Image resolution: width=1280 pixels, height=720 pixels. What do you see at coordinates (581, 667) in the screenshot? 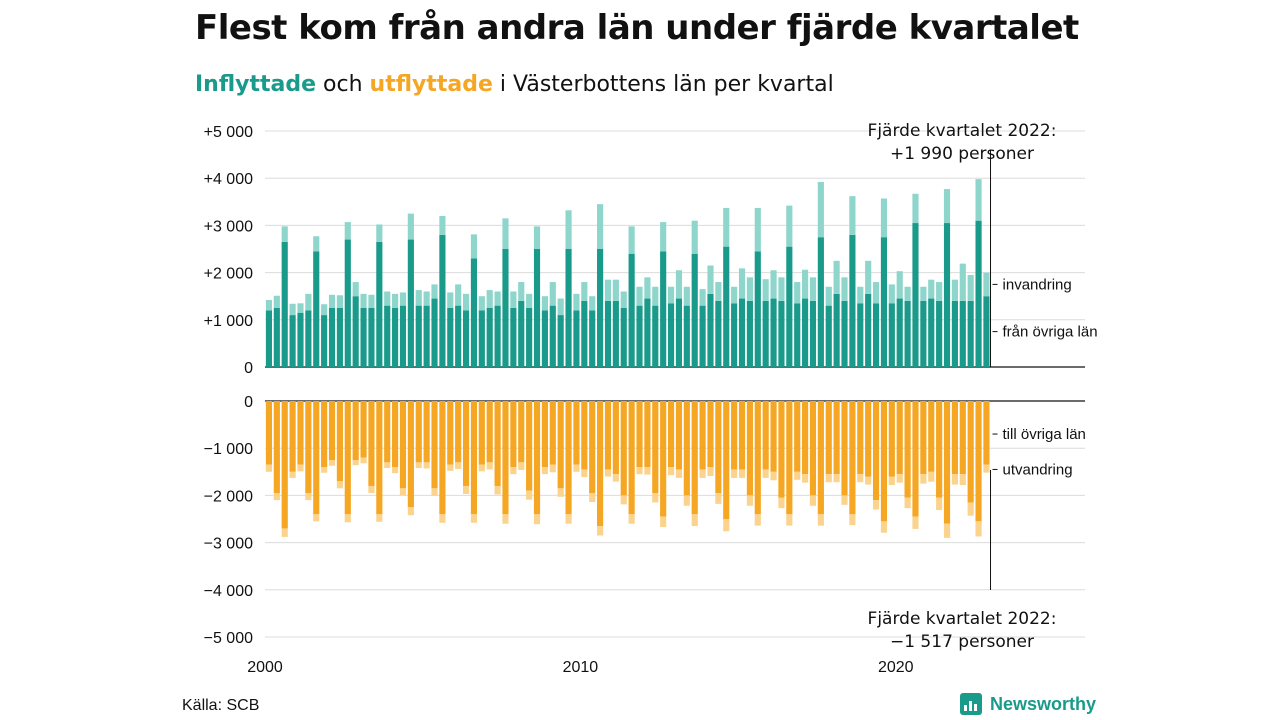
I see `xtick-label: 2010` at bounding box center [581, 667].